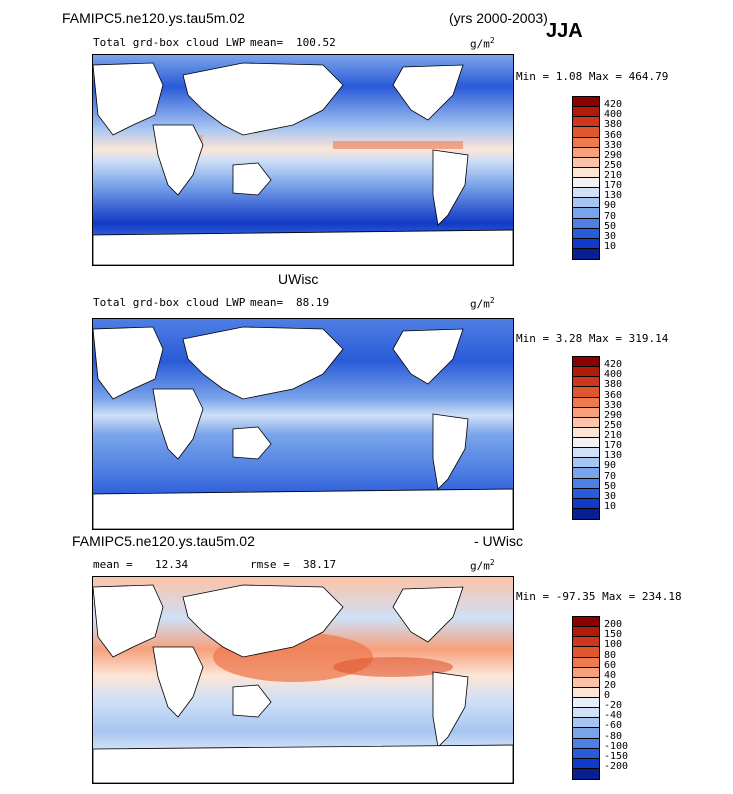 Image resolution: width=733 pixels, height=794 pixels. I want to click on panel2-title: UWisc, so click(298, 279).